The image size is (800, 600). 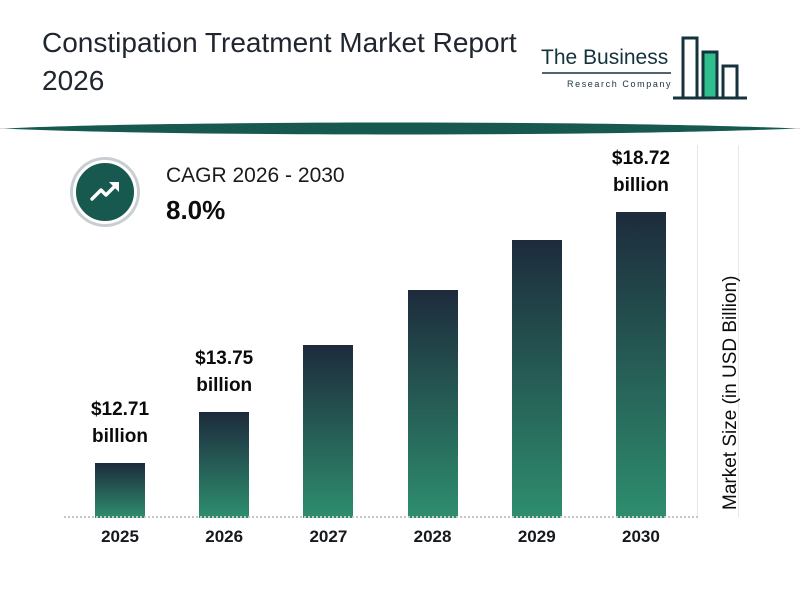 What do you see at coordinates (73, 80) in the screenshot?
I see `page-title-line-2: 2026` at bounding box center [73, 80].